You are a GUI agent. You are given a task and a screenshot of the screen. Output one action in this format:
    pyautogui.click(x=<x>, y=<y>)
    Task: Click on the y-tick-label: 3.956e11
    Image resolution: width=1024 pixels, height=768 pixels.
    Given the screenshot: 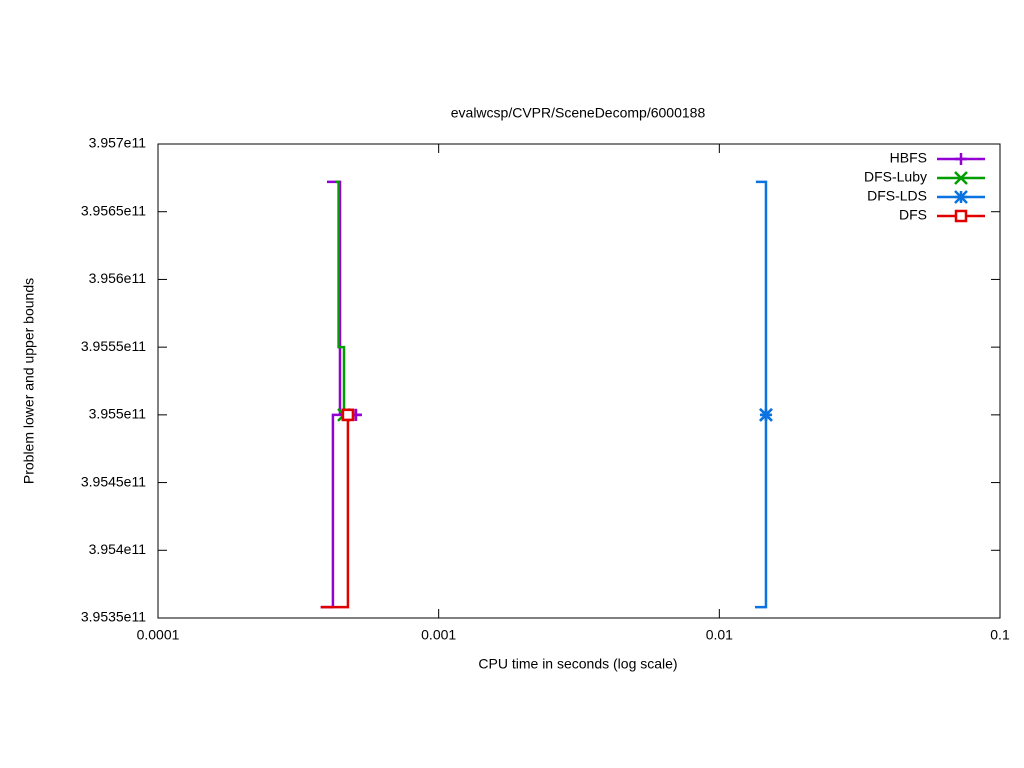 What is the action you would take?
    pyautogui.click(x=118, y=278)
    